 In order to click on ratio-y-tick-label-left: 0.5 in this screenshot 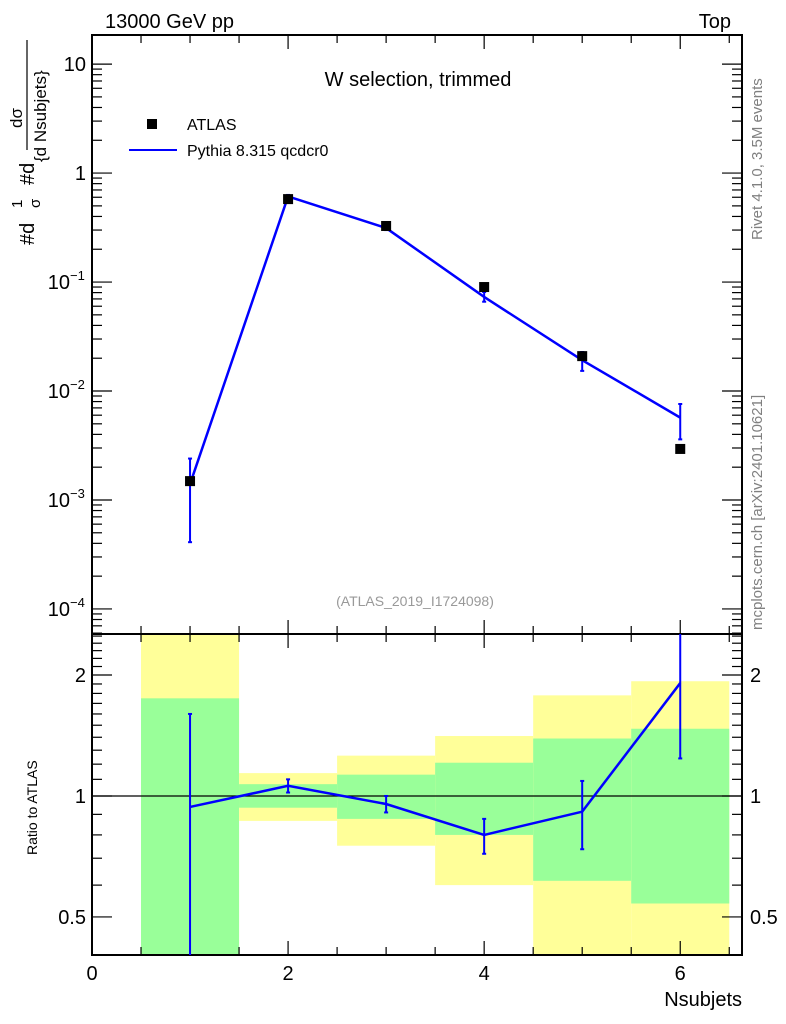, I will do `click(72, 918)`.